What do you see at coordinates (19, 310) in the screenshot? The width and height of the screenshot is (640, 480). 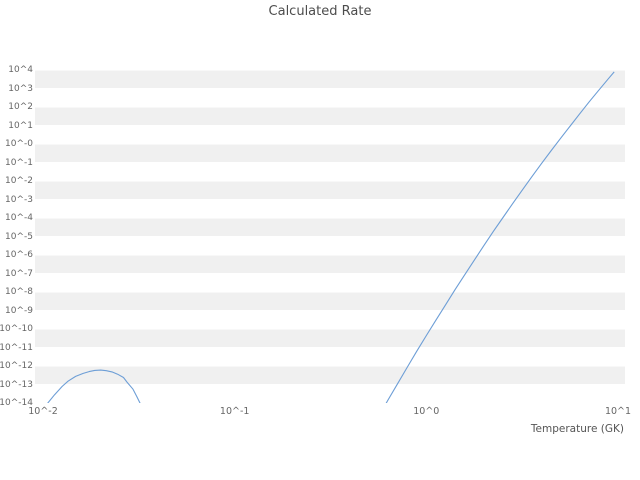 I see `y-tick-label: 10^-9` at bounding box center [19, 310].